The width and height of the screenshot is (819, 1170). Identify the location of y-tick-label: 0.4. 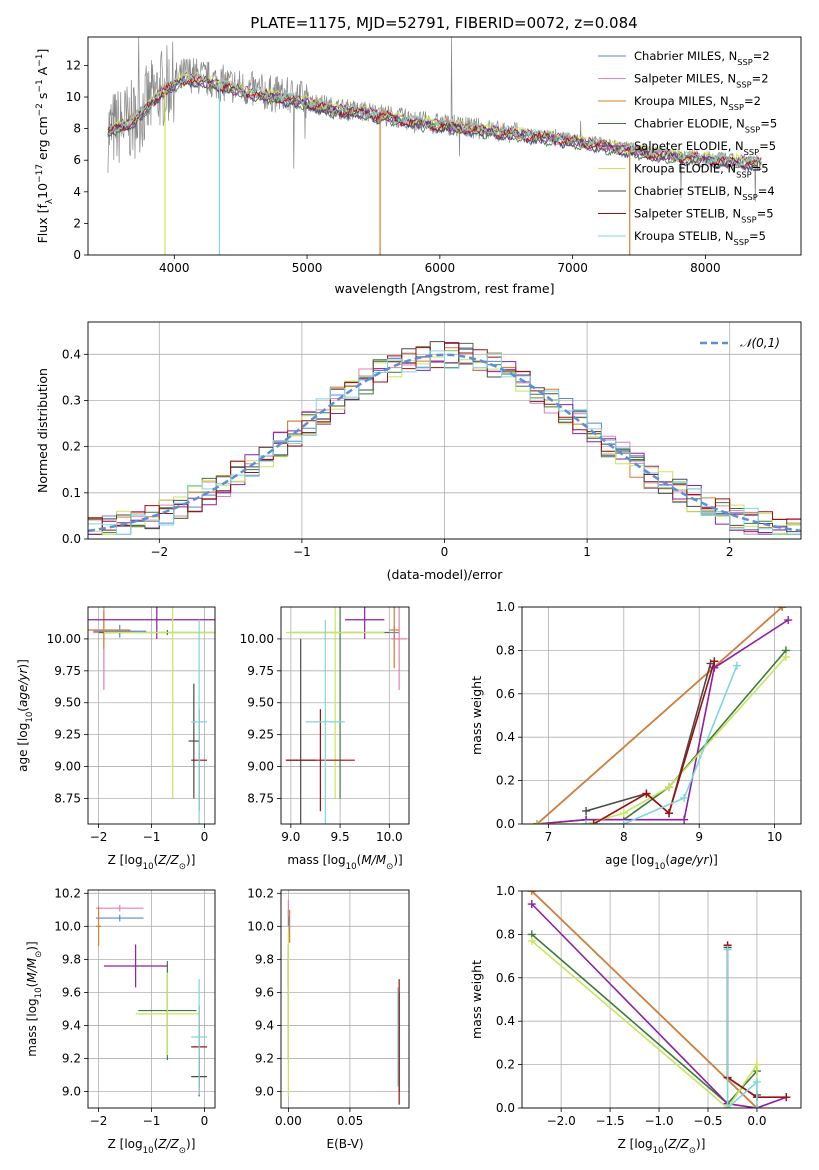
(71, 354).